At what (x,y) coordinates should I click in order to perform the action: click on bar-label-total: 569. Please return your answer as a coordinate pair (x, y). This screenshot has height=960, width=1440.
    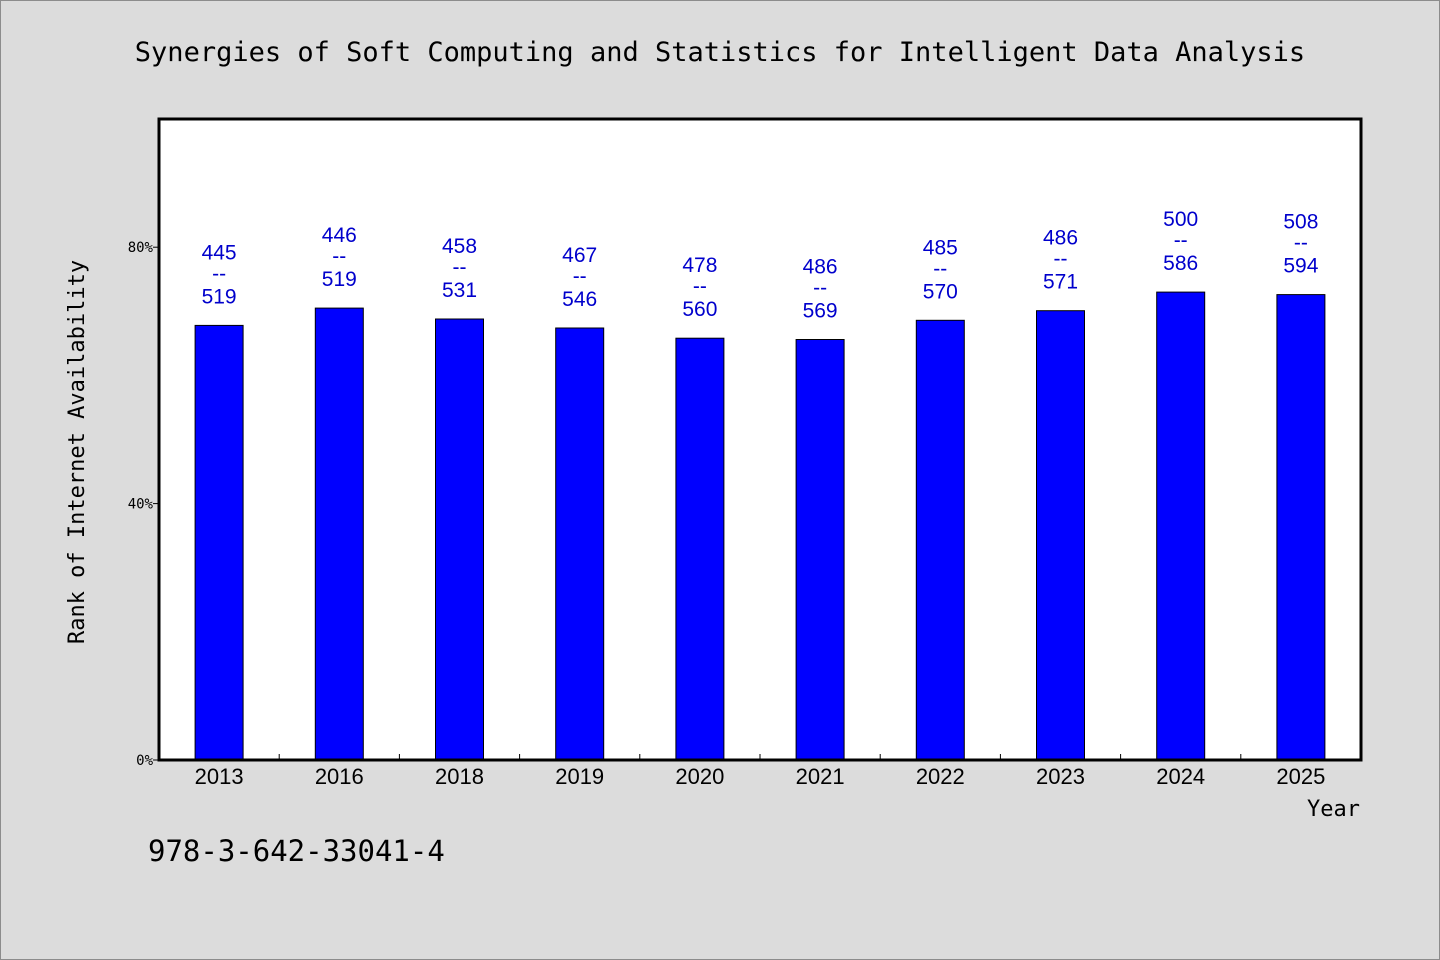
    Looking at the image, I should click on (820, 311).